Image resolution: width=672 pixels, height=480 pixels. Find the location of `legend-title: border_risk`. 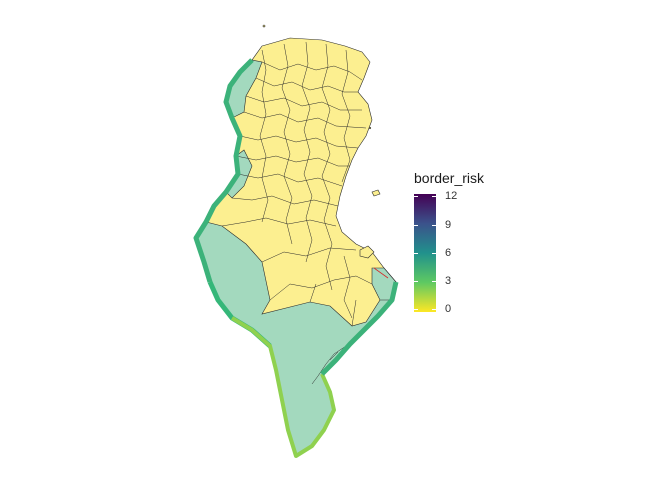

legend-title: border_risk is located at coordinates (449, 178).